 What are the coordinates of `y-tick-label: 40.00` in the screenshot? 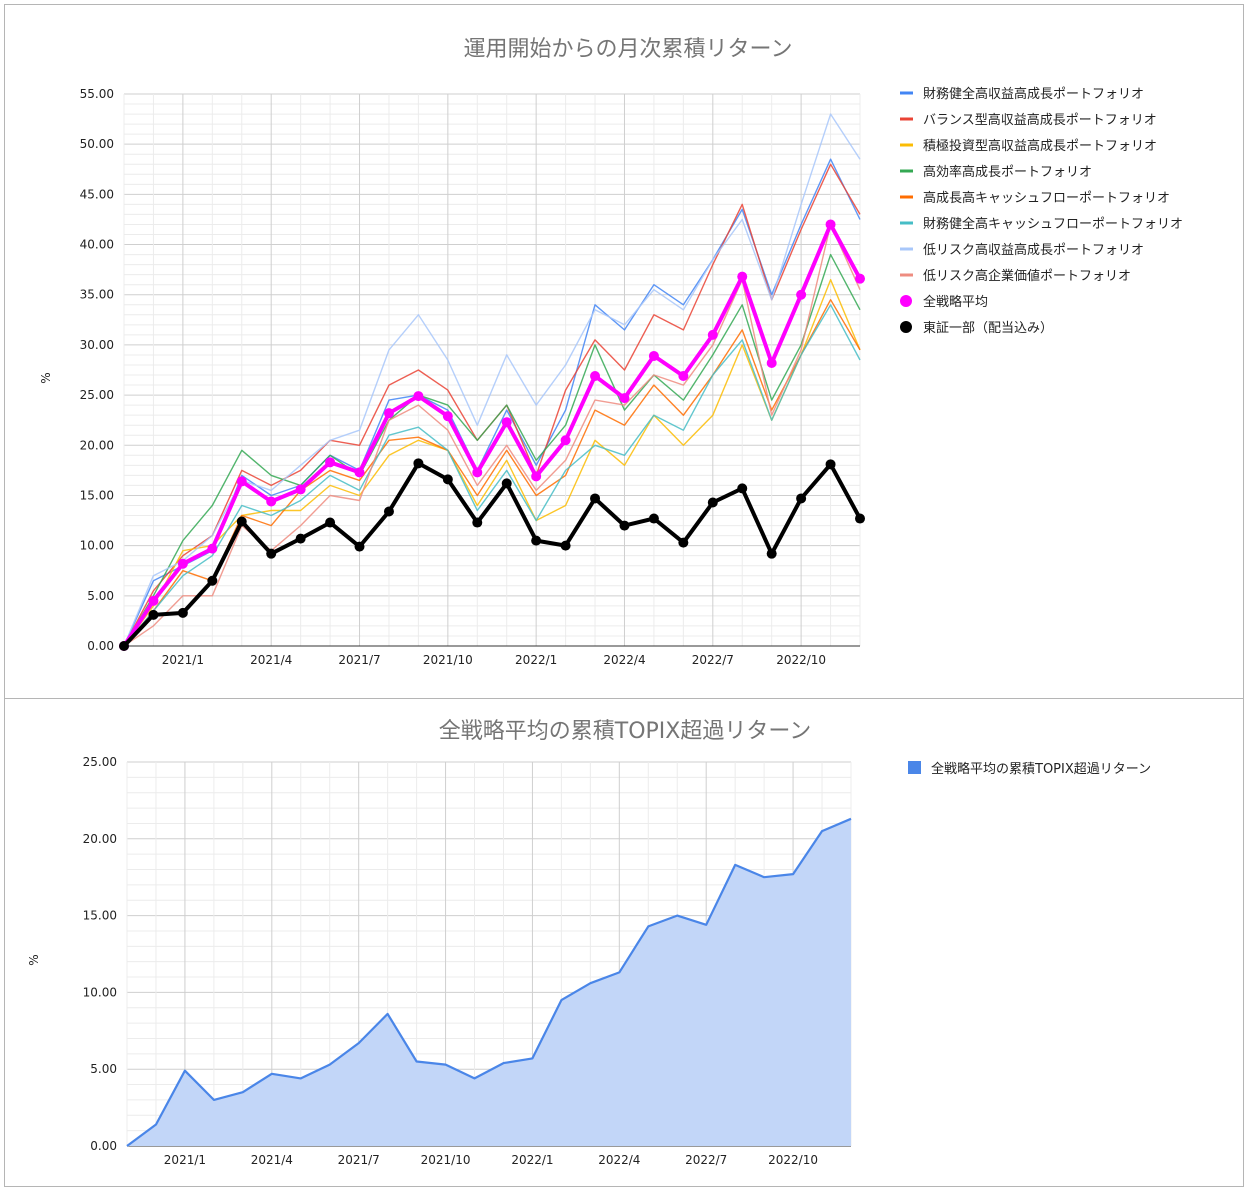 It's located at (97, 245).